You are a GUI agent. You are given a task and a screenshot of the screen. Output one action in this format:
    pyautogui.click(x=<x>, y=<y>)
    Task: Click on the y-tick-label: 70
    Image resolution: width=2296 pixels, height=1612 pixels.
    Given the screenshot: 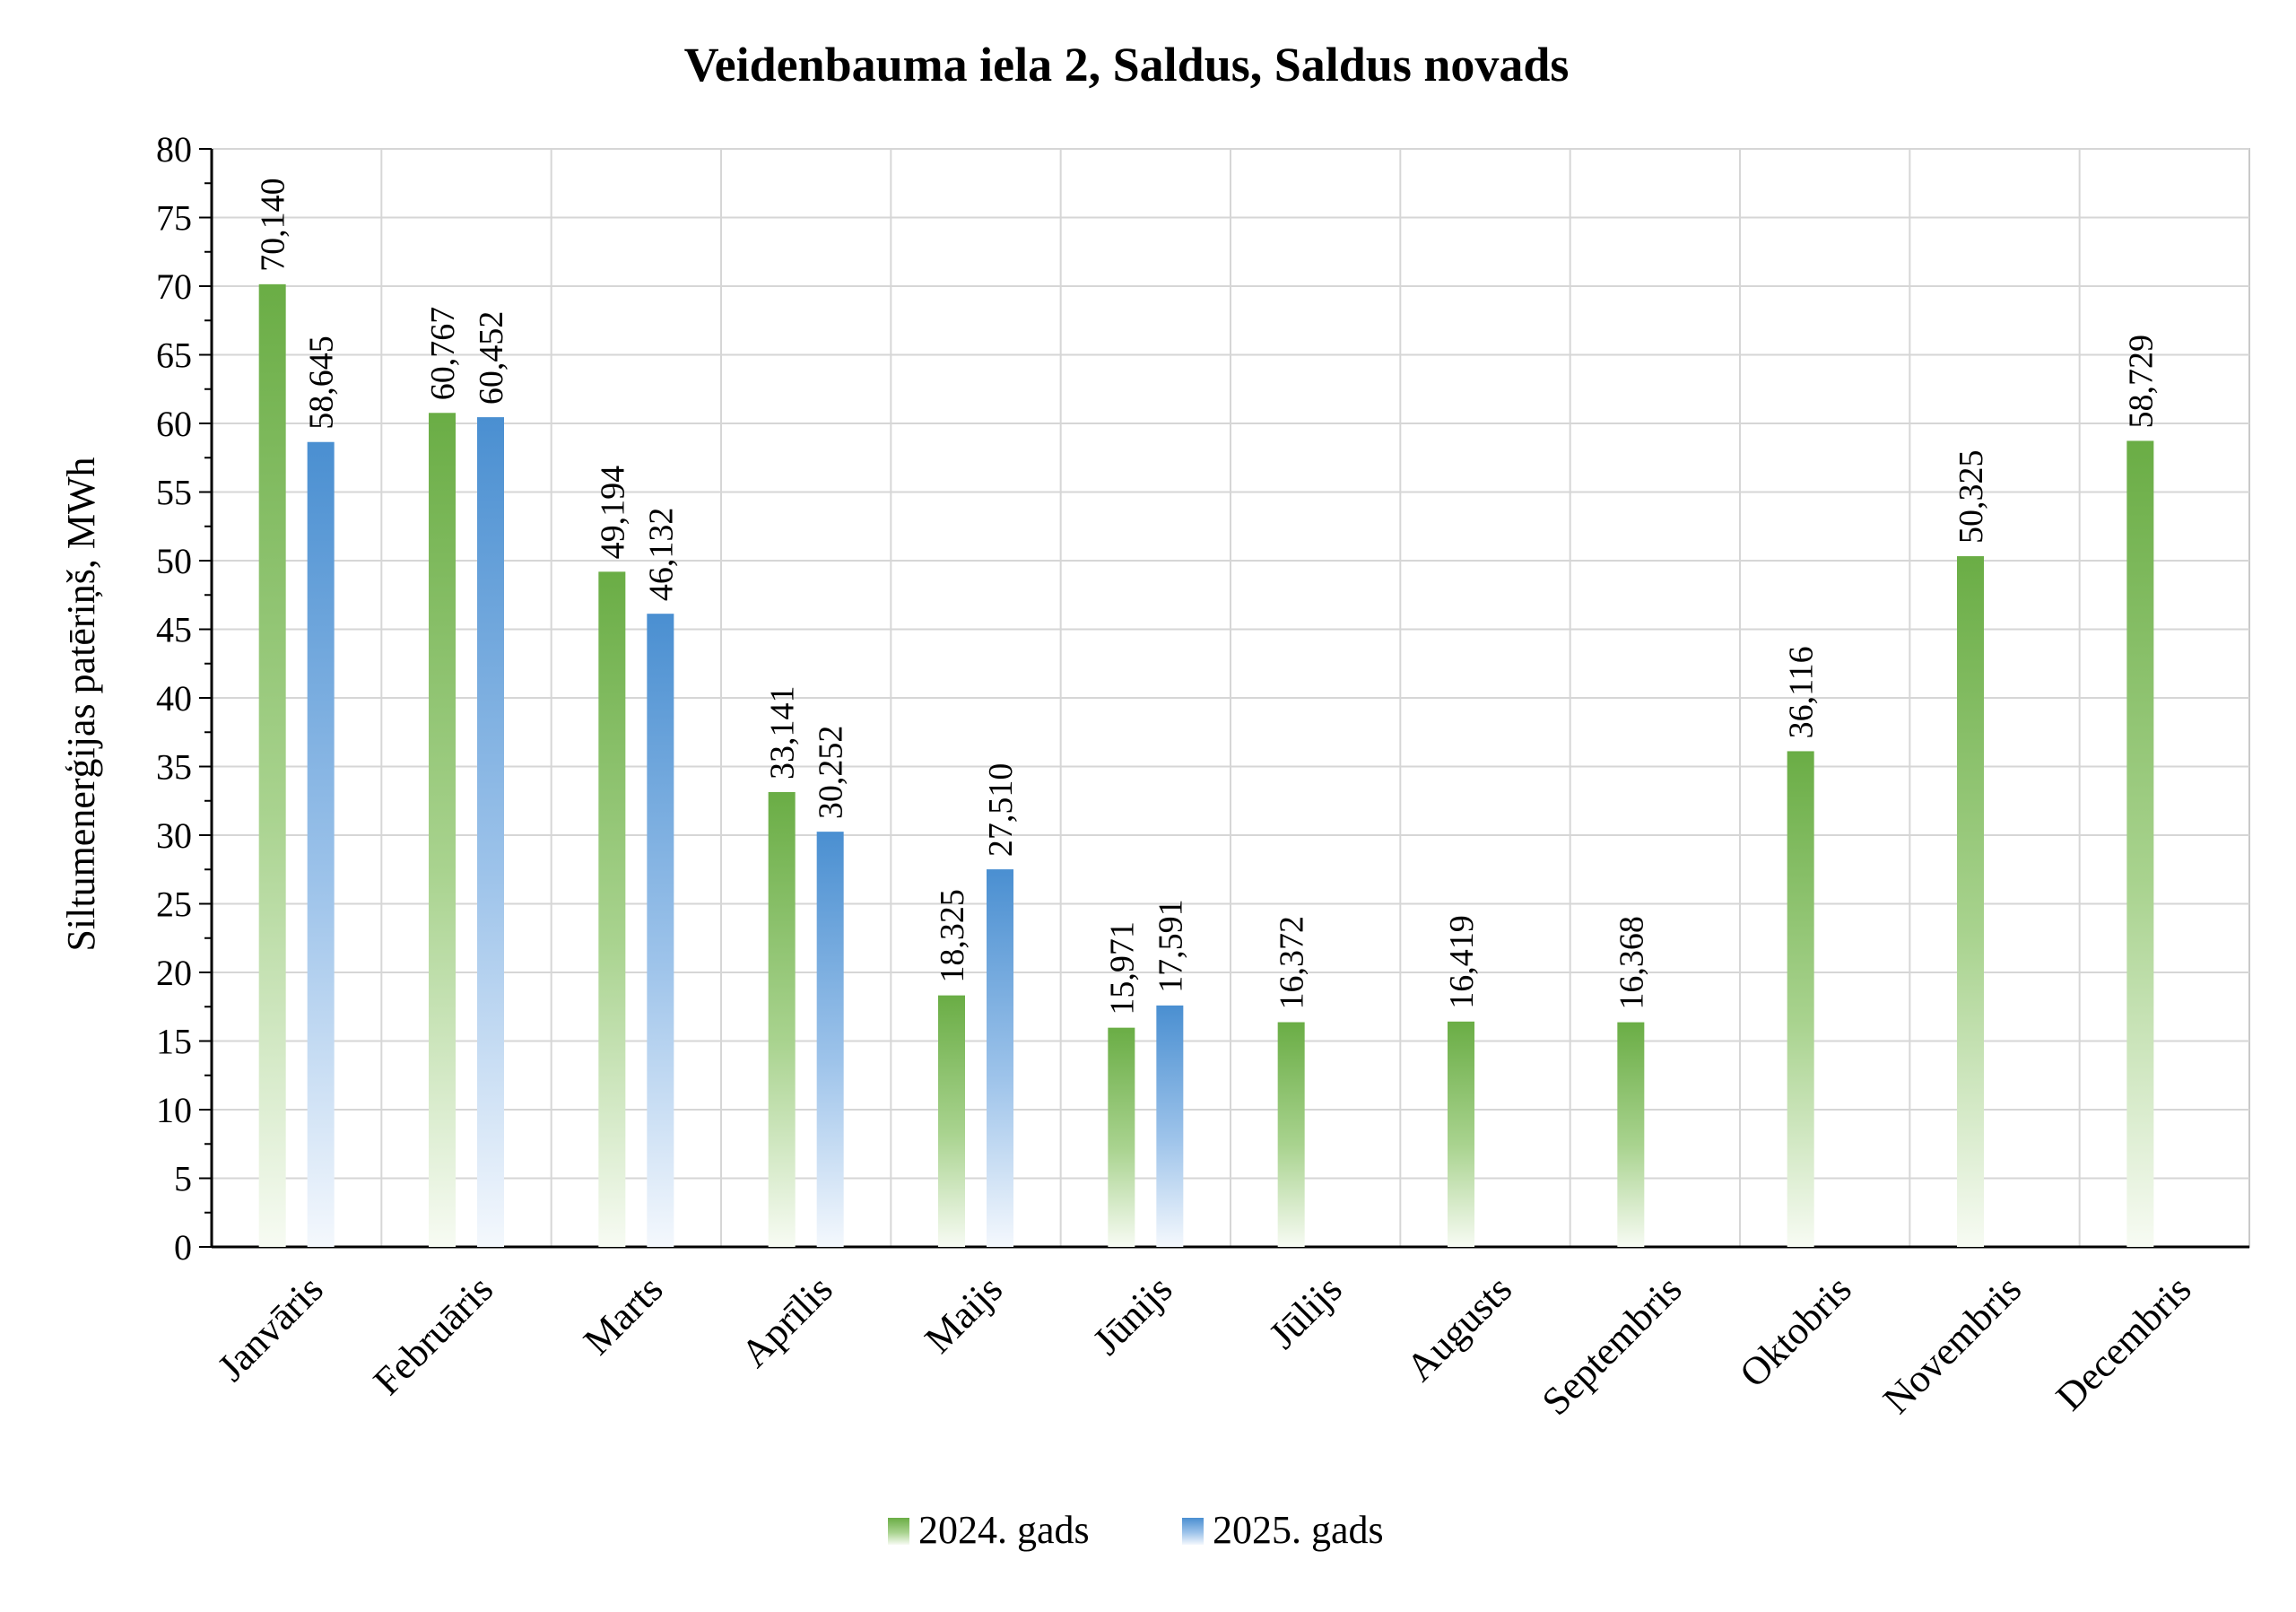 What is the action you would take?
    pyautogui.click(x=174, y=286)
    